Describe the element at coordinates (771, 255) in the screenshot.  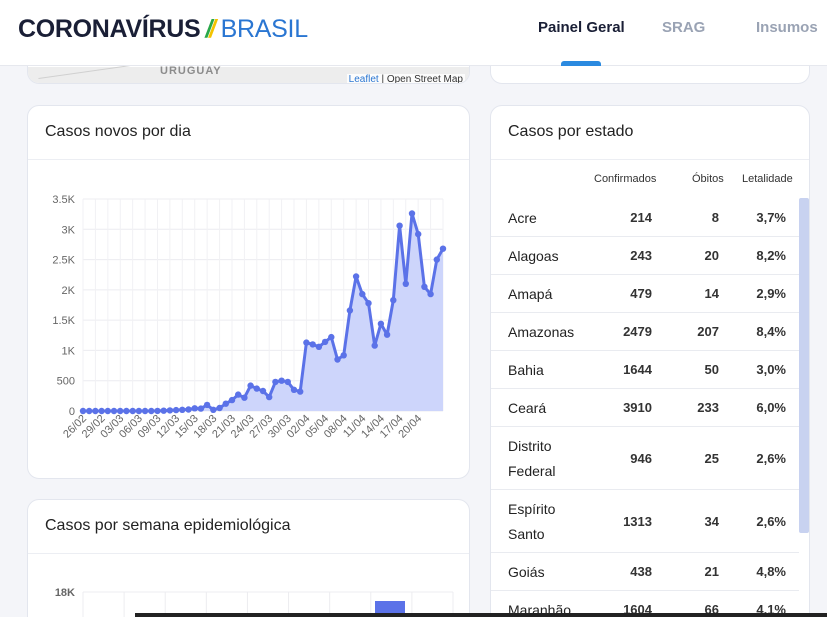
I see `lethality-value: 8,2%` at that location.